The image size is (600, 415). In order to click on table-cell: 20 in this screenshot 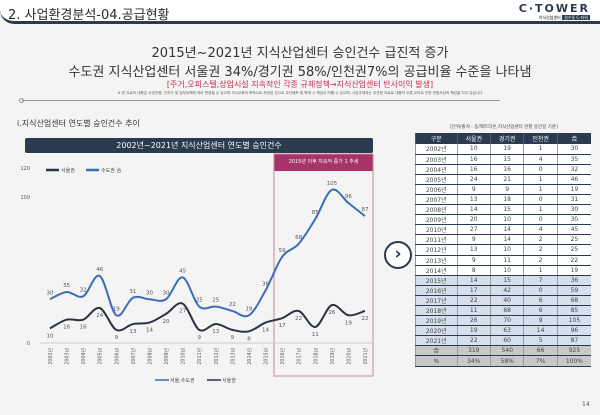, I will do `click(473, 220)`.